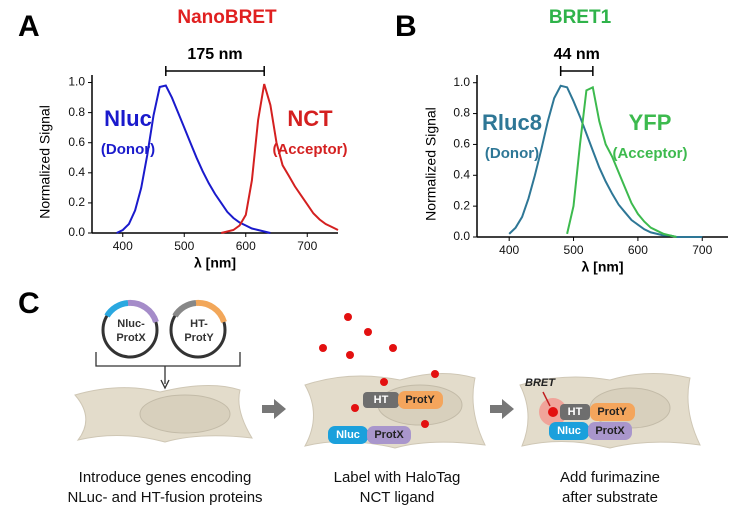 This screenshot has width=736, height=513. What do you see at coordinates (379, 370) in the screenshot?
I see `ligand-dots` at bounding box center [379, 370].